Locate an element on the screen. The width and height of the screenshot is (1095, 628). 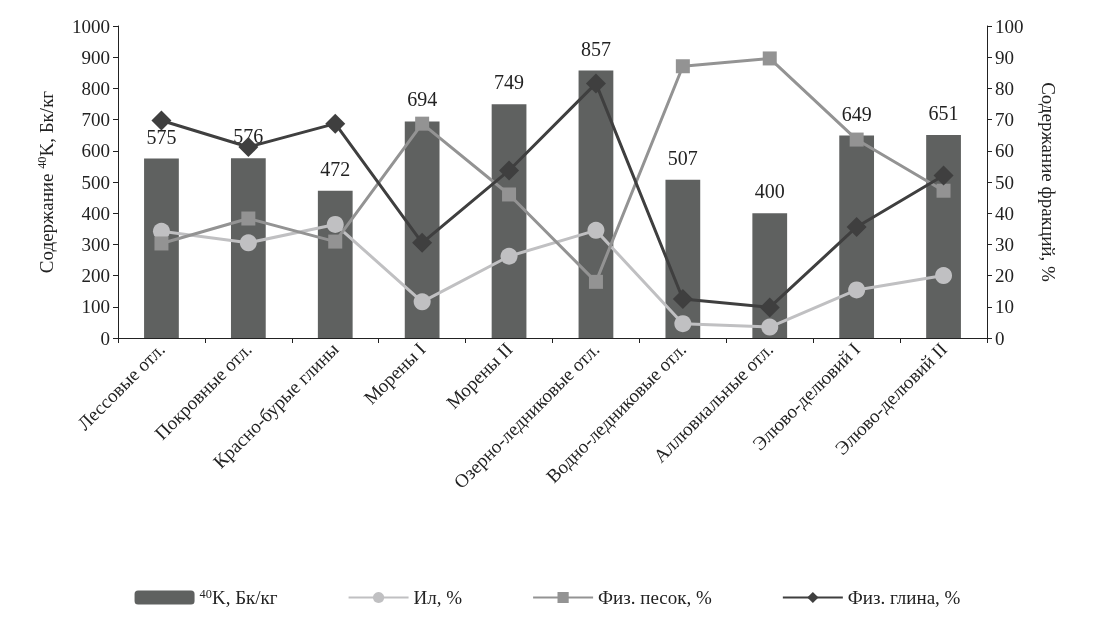
y2-tick-label: 30 is located at coordinates (1004, 244).